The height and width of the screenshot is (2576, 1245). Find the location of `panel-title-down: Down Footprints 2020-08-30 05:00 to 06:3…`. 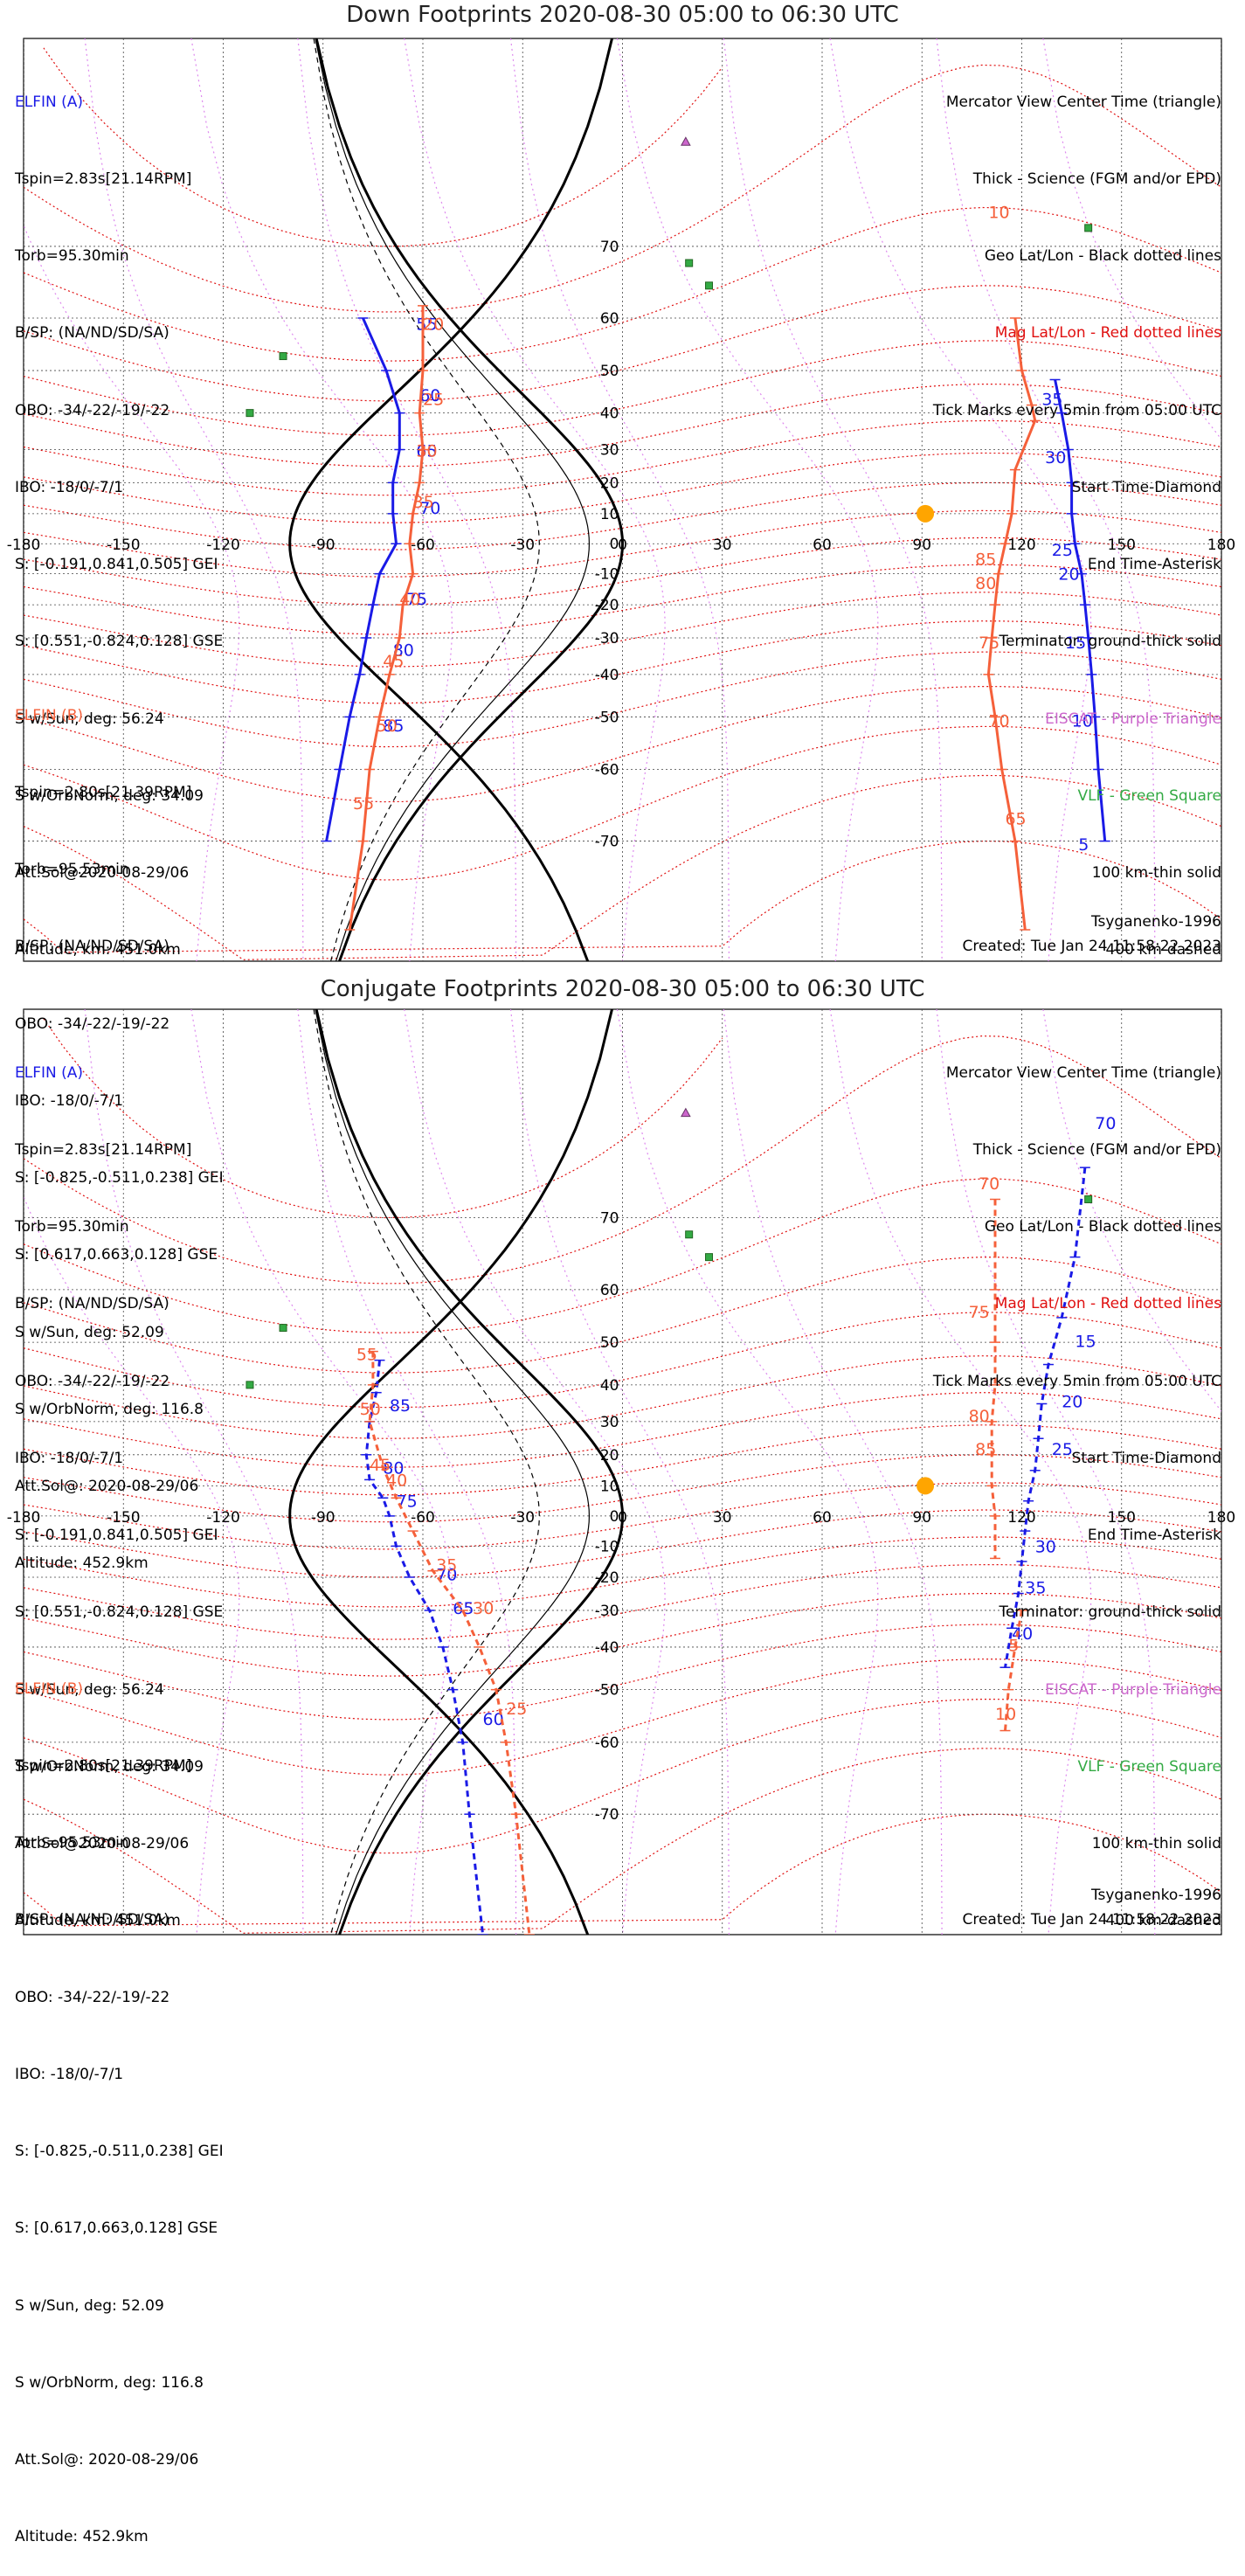

panel-title-down: Down Footprints 2020-08-30 05:00 to 06:3… is located at coordinates (622, 15).